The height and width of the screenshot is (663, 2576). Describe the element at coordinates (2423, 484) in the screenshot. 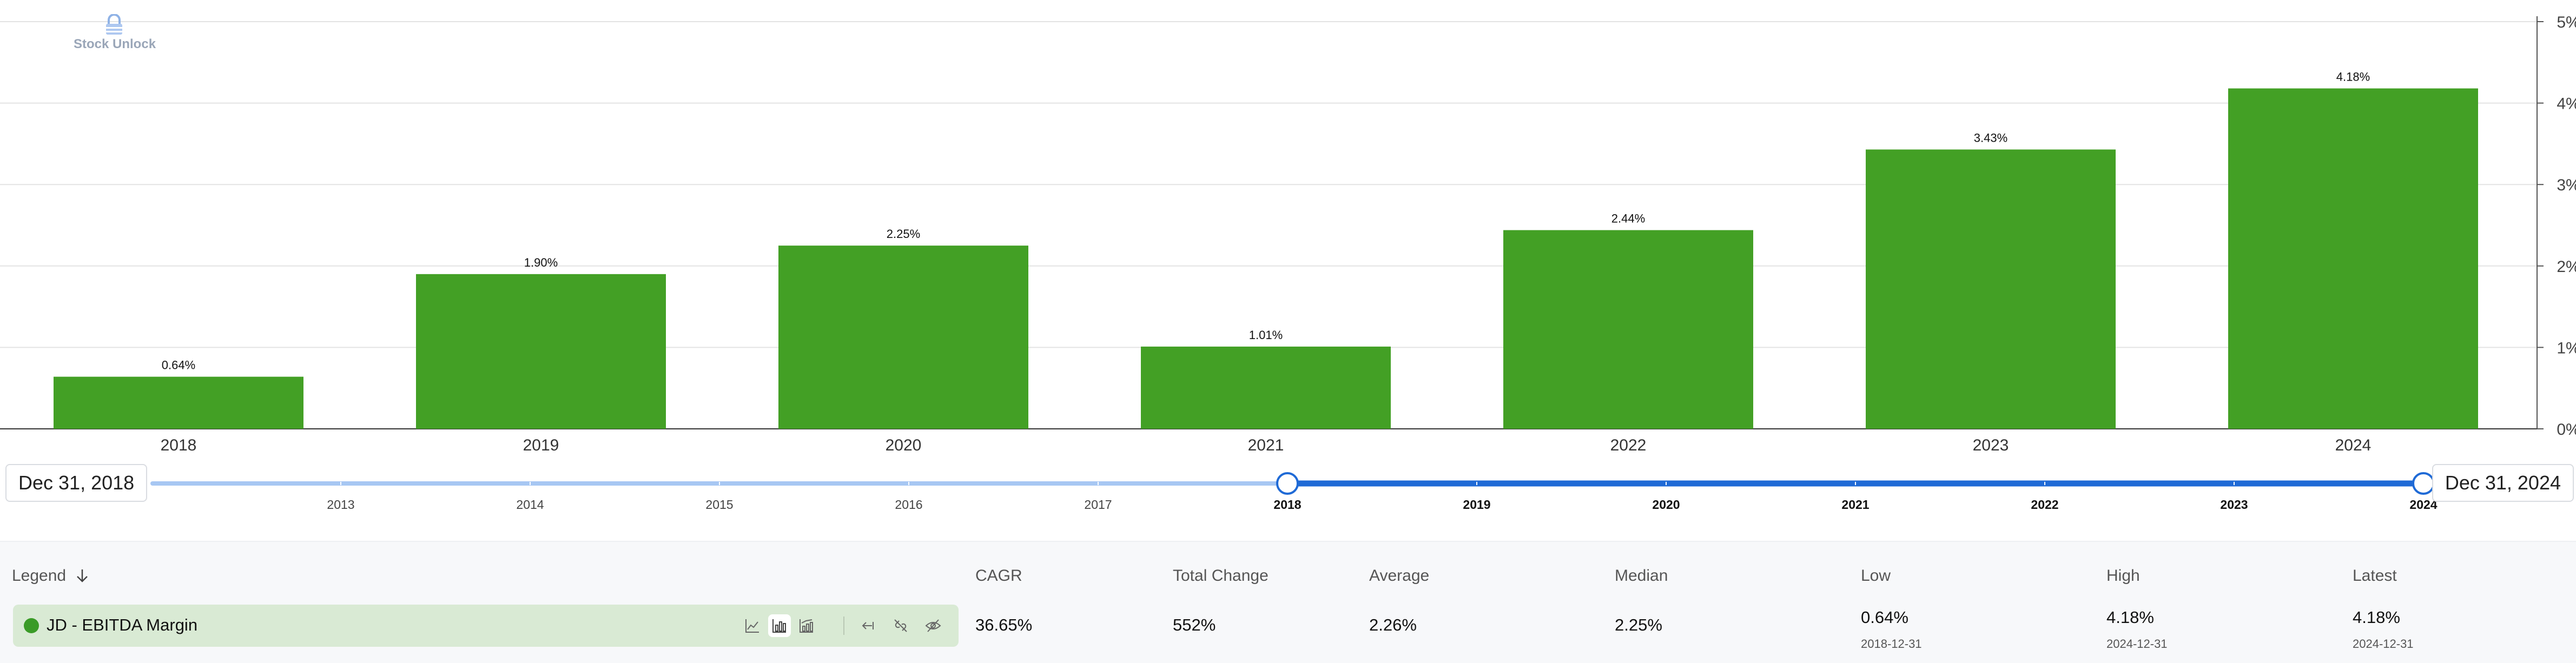

I see `slider-end-handle` at that location.